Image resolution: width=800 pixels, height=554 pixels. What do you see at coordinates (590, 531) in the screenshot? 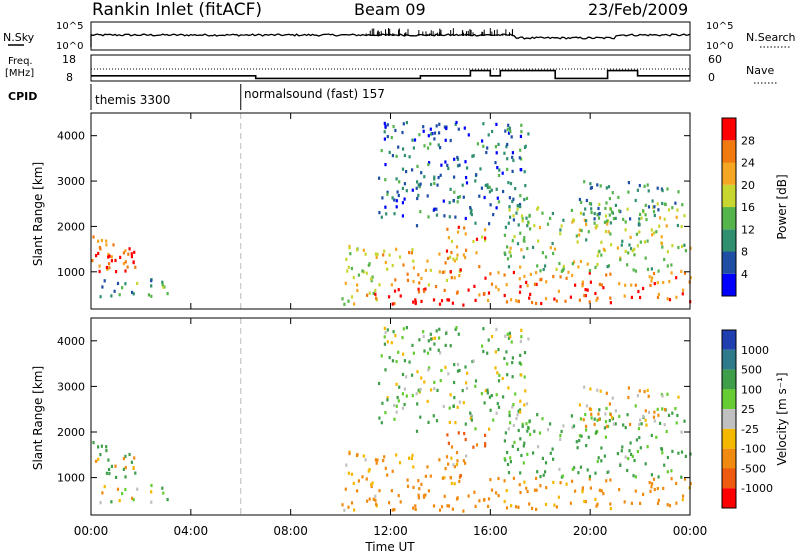
I see `x-tick-2000: 20:00` at bounding box center [590, 531].